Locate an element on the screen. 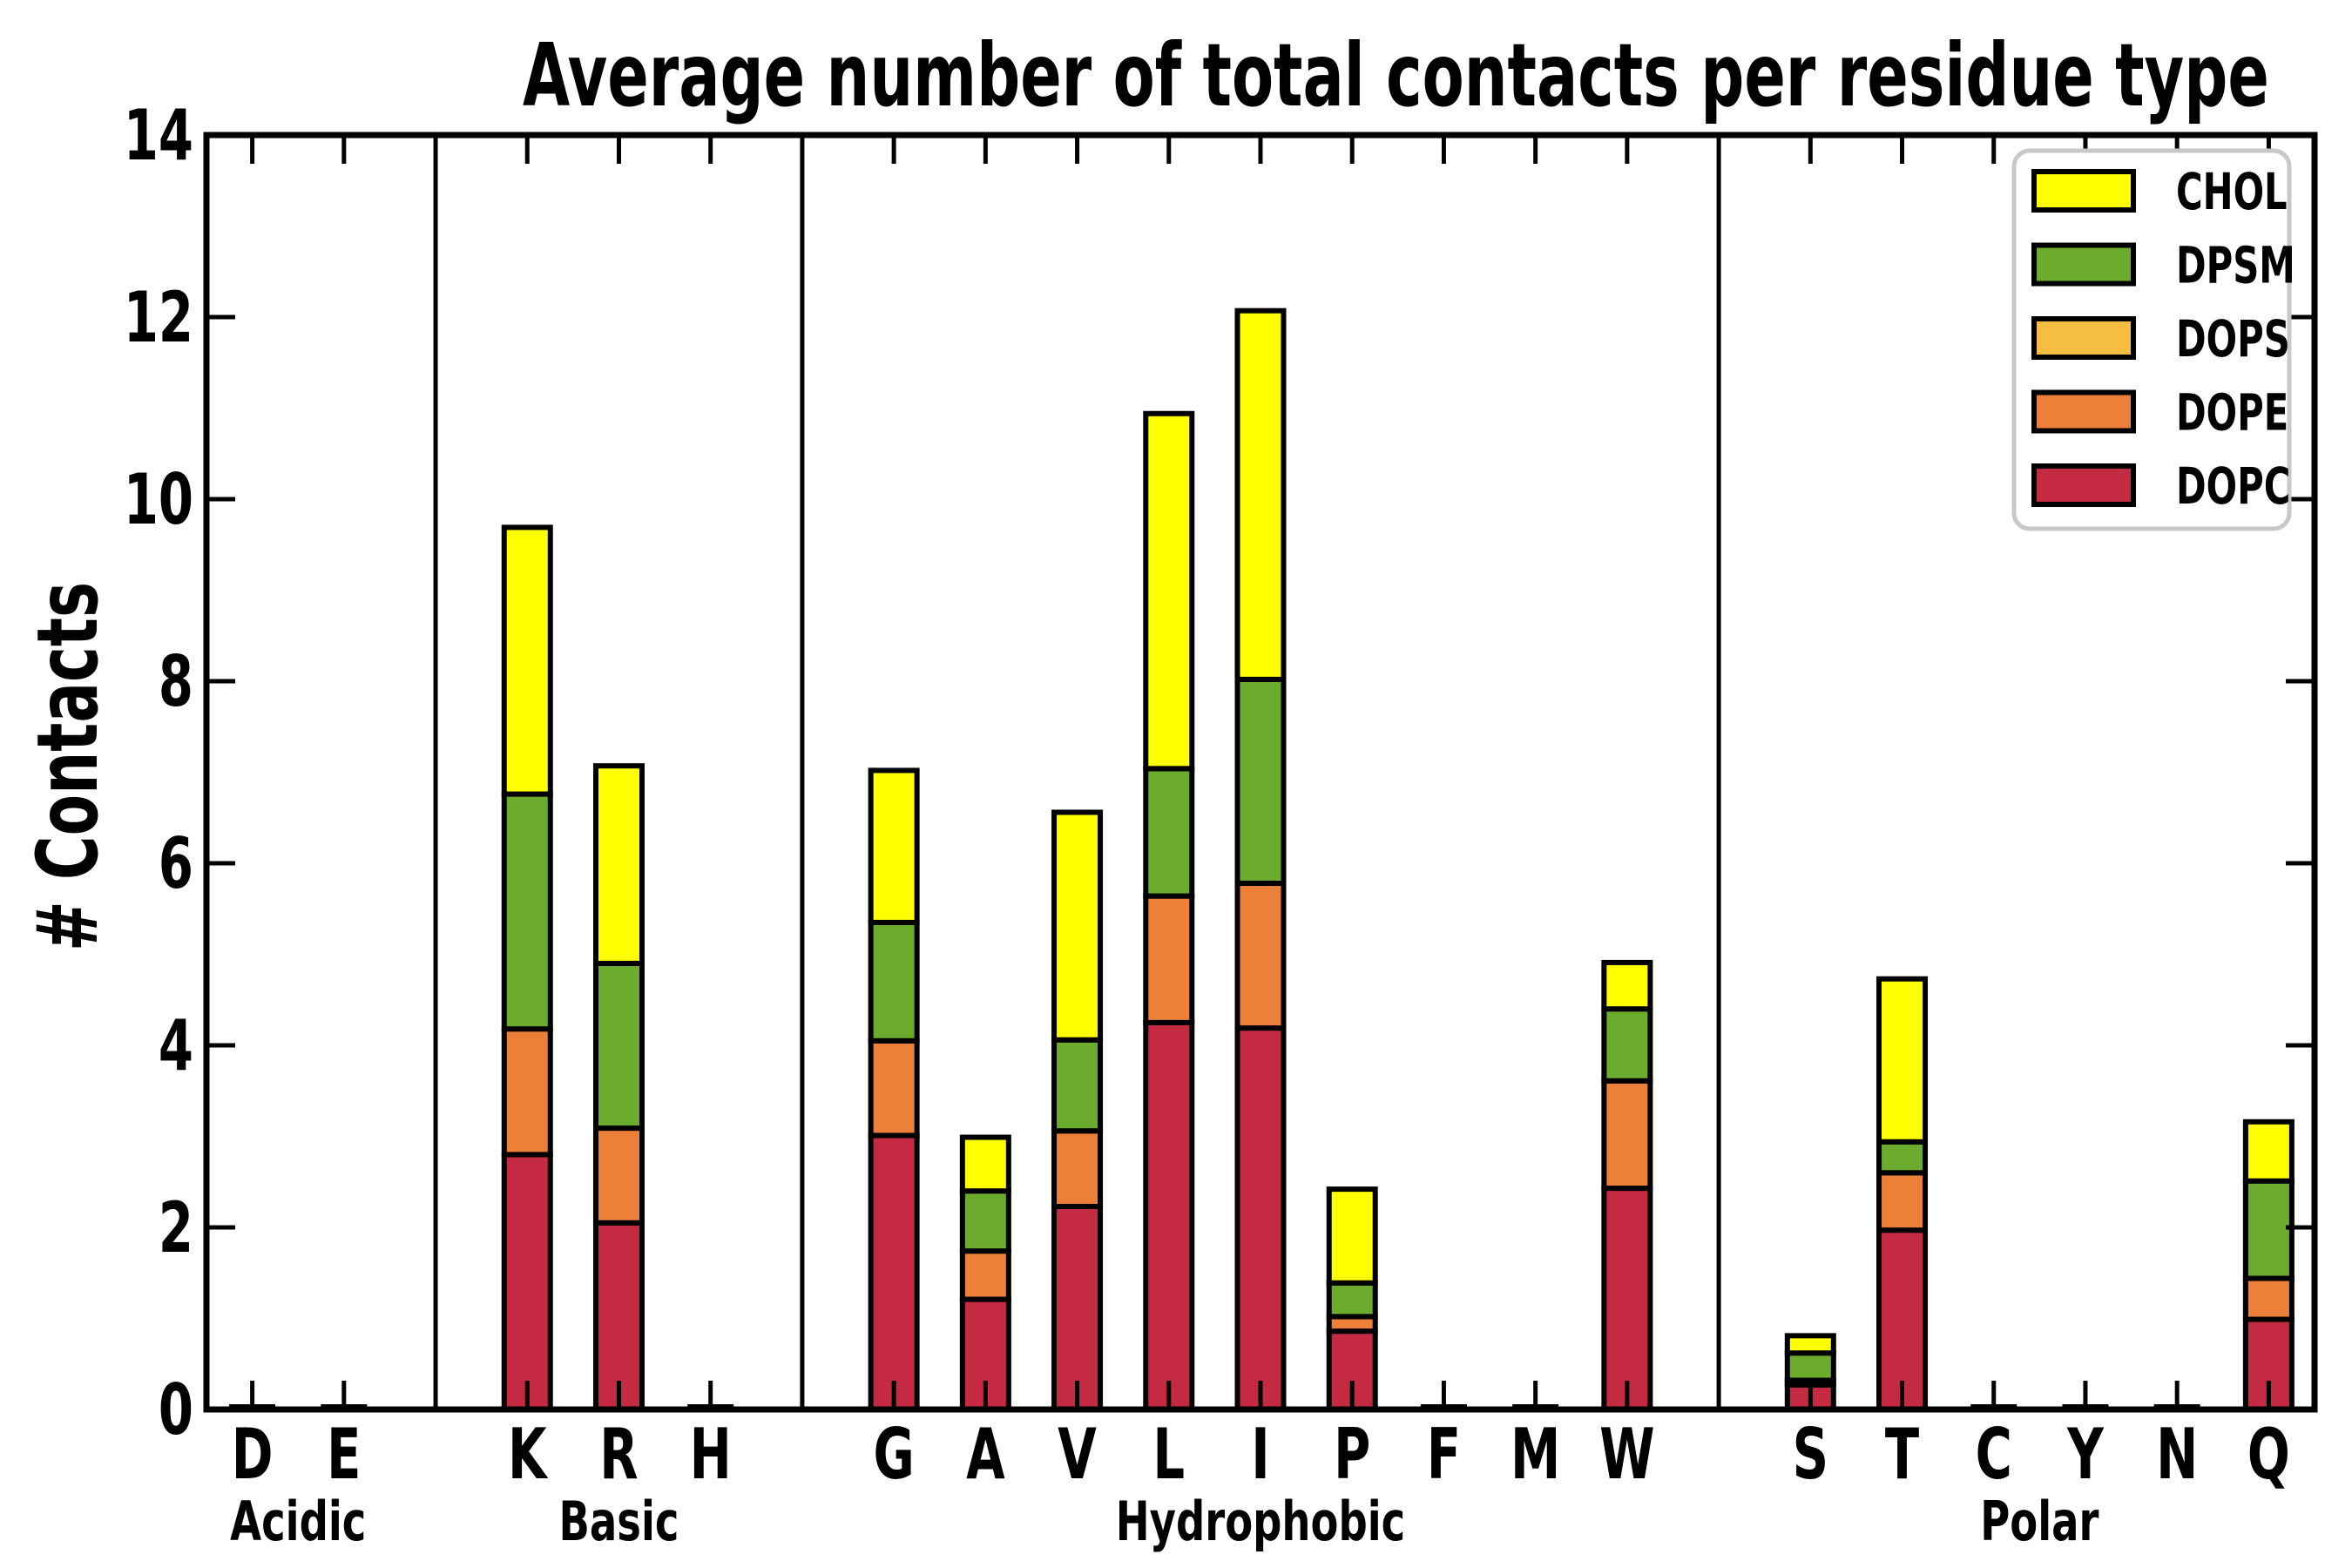  y-tick-label-4: 4 is located at coordinates (176, 1046).